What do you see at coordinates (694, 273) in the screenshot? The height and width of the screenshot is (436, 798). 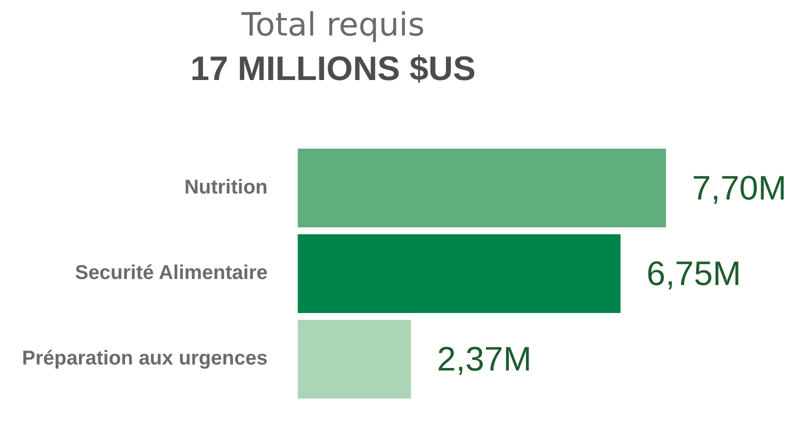 I see `data-label: 6,75M` at bounding box center [694, 273].